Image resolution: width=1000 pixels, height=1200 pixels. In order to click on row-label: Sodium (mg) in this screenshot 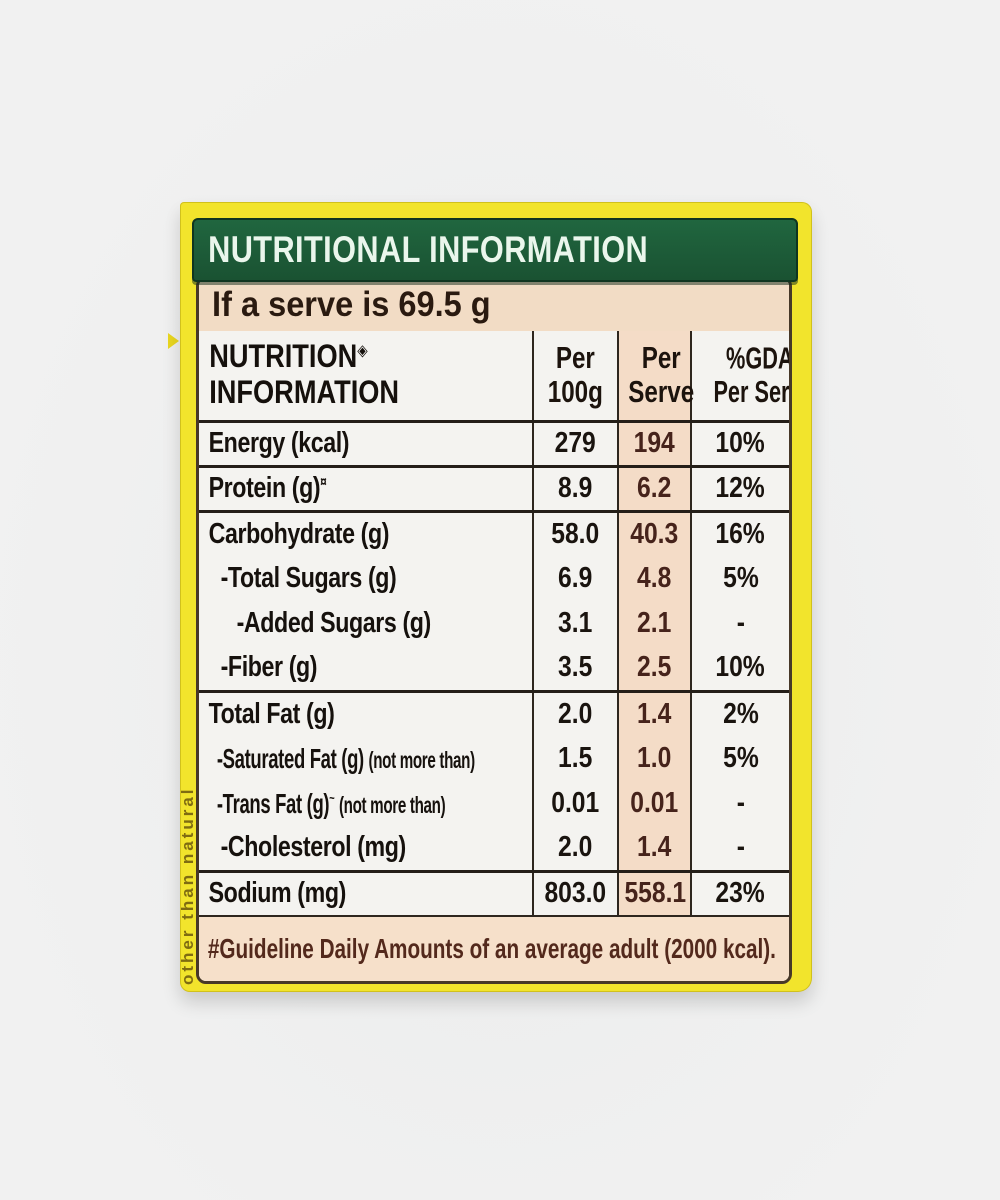, I will do `click(277, 893)`.